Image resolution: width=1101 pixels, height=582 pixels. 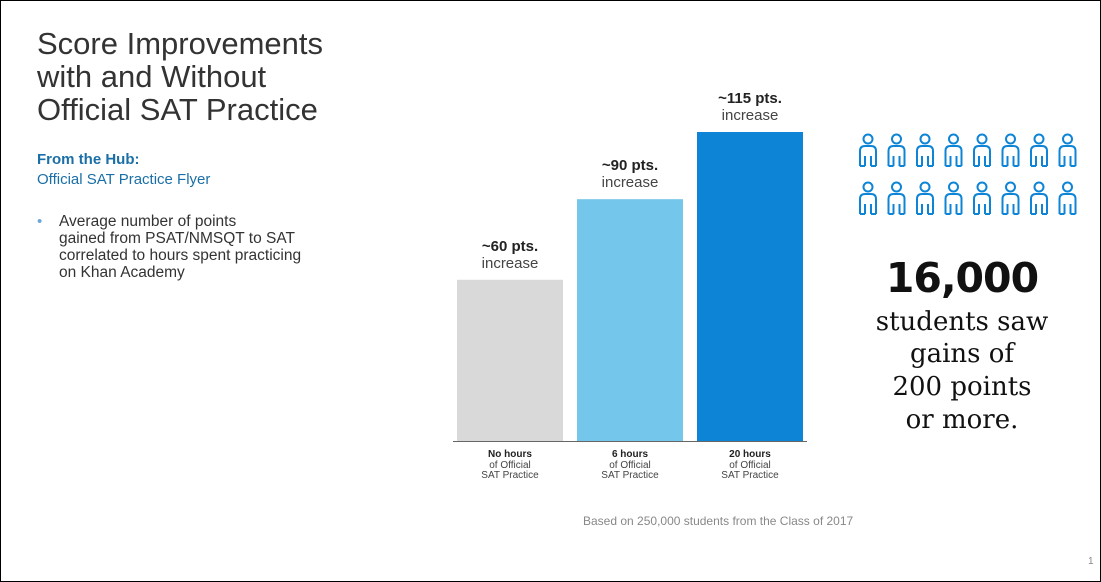 What do you see at coordinates (177, 238) in the screenshot?
I see `bullet-text-line: gained from PSAT/NMSQT to SAT` at bounding box center [177, 238].